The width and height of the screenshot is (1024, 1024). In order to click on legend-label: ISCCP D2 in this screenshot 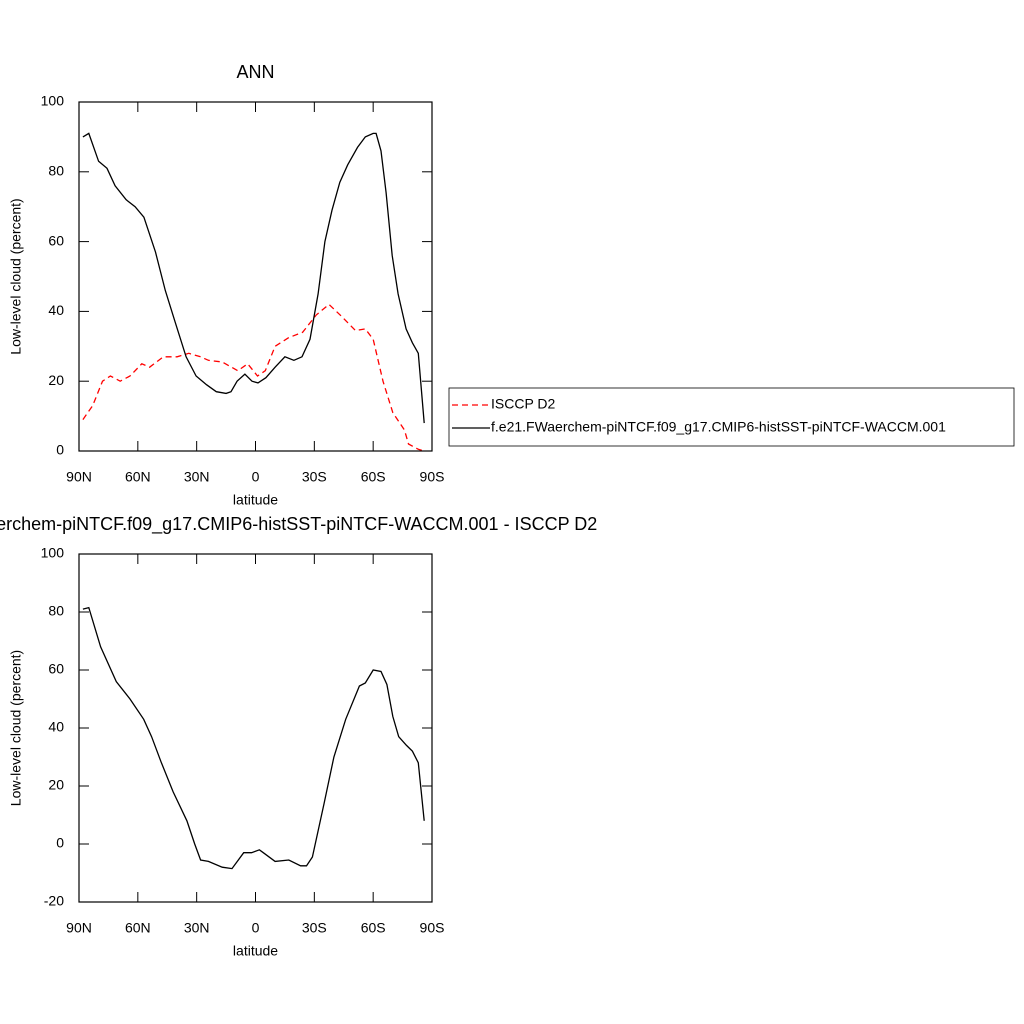, I will do `click(523, 404)`.